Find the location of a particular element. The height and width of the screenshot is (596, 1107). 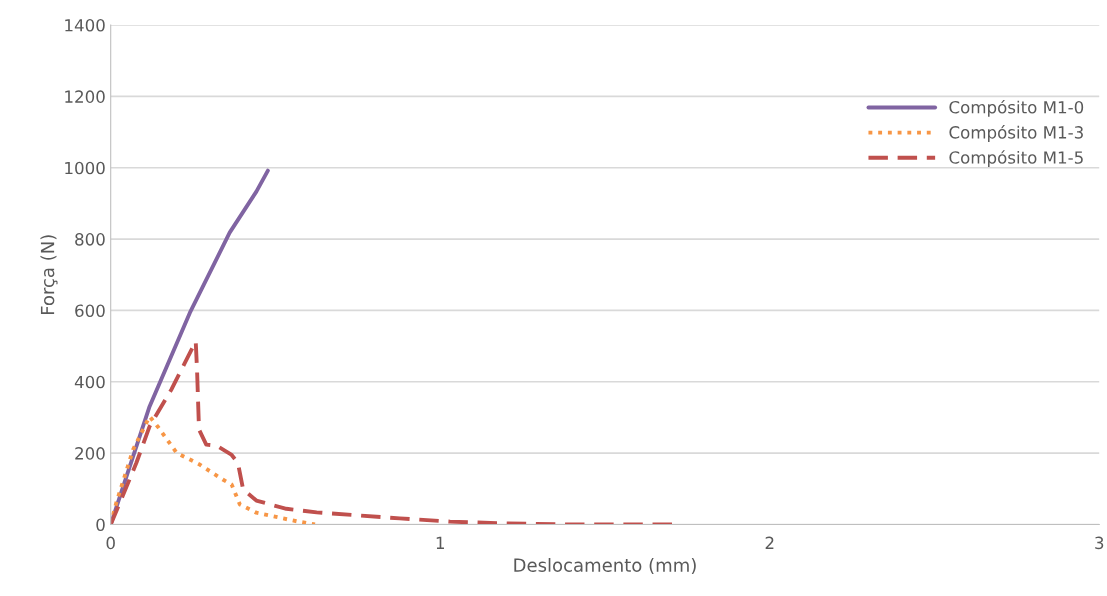

line-series is located at coordinates (213, 469).